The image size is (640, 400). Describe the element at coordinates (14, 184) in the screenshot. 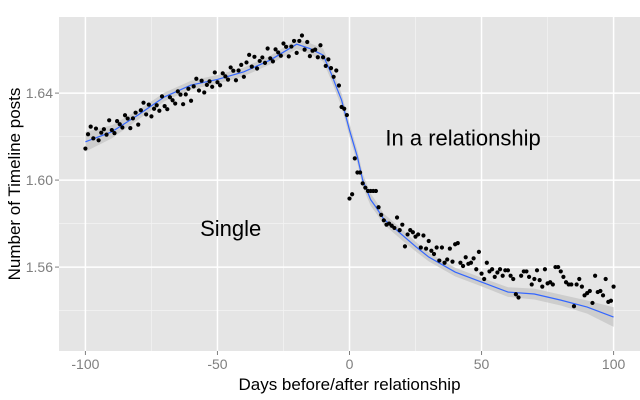

I see `y-axis-title: Number of Timeline posts` at that location.